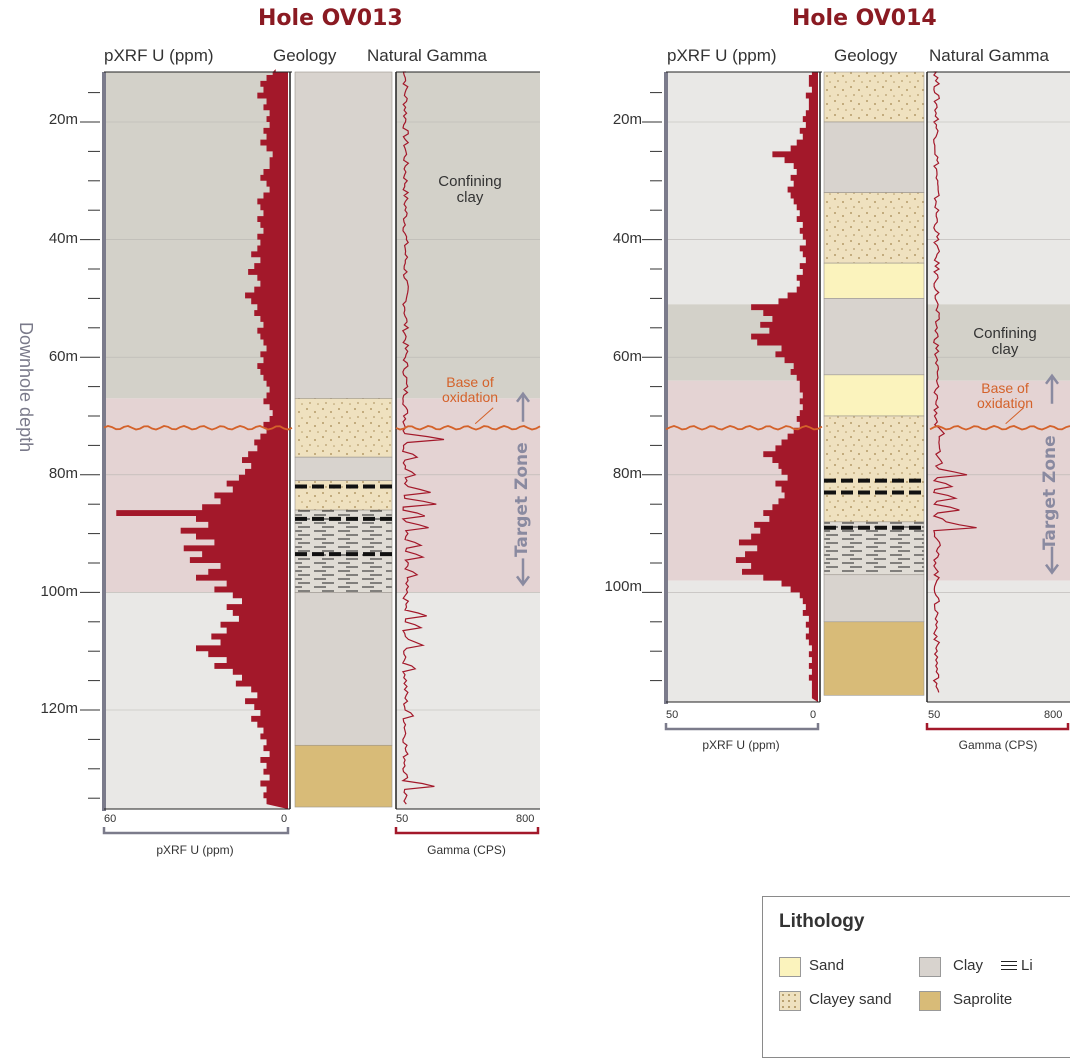 The image size is (1070, 1058). I want to click on upper-band, so click(998, 188).